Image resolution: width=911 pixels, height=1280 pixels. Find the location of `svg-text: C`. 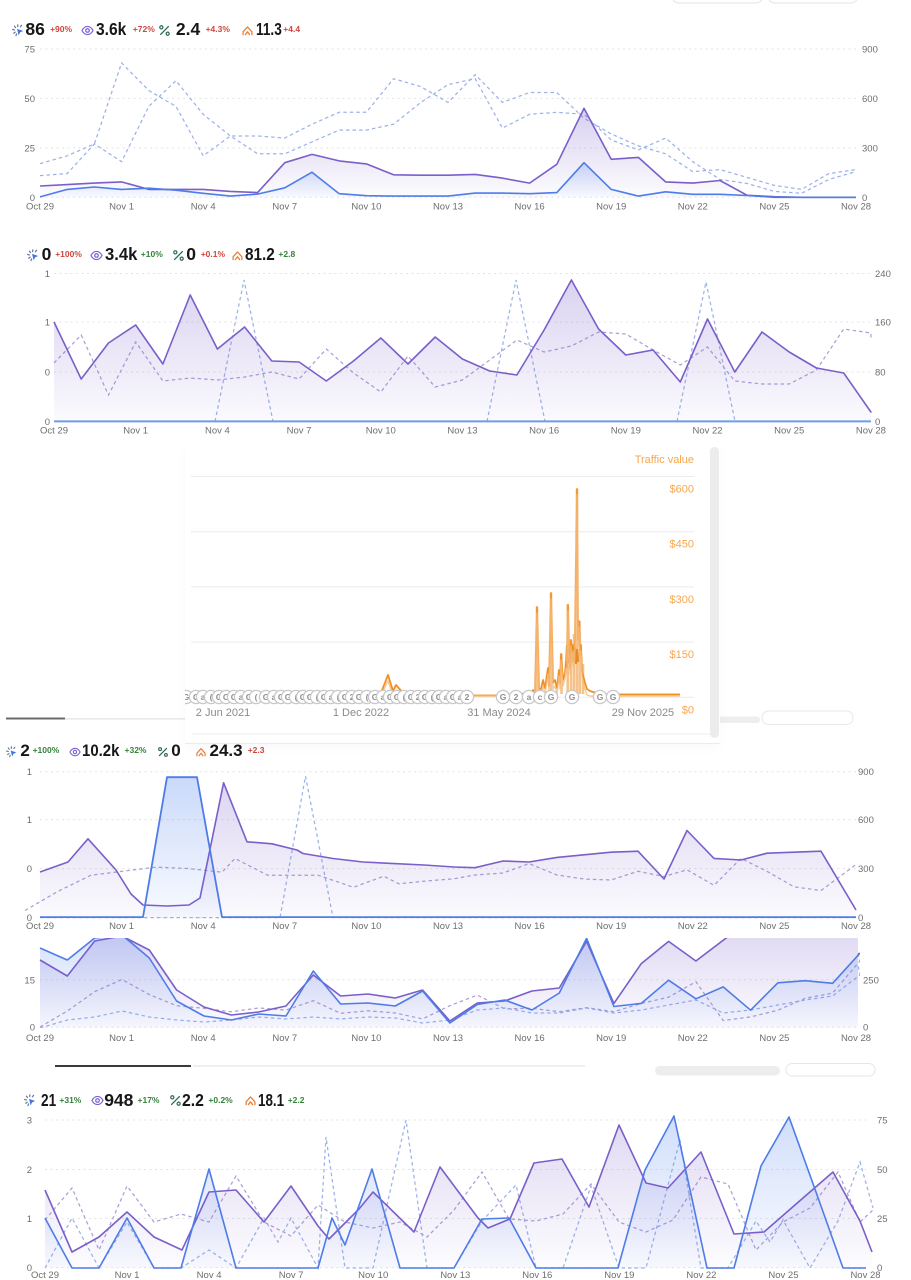

svg-text: C is located at coordinates (226, 697).